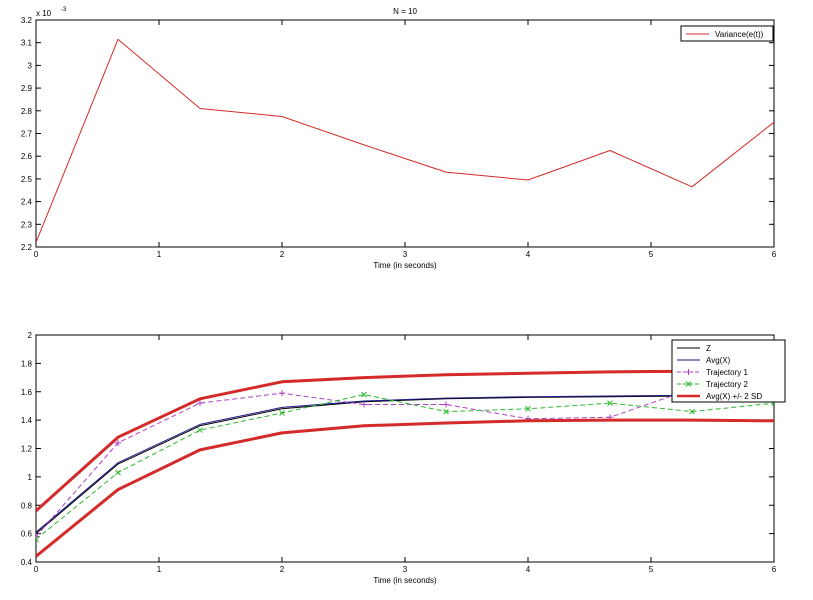 This screenshot has height=600, width=813. What do you see at coordinates (734, 396) in the screenshot?
I see `legend-label: Avg(X) +/- 2 SD` at bounding box center [734, 396].